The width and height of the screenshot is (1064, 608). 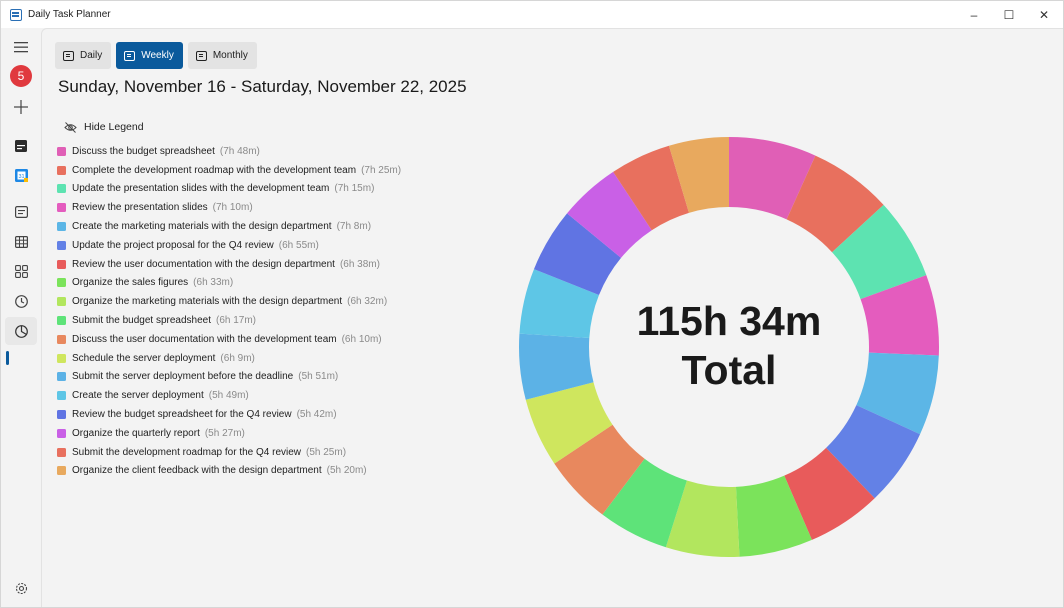 I want to click on legend-label: Schedule the server deployment, so click(x=144, y=358).